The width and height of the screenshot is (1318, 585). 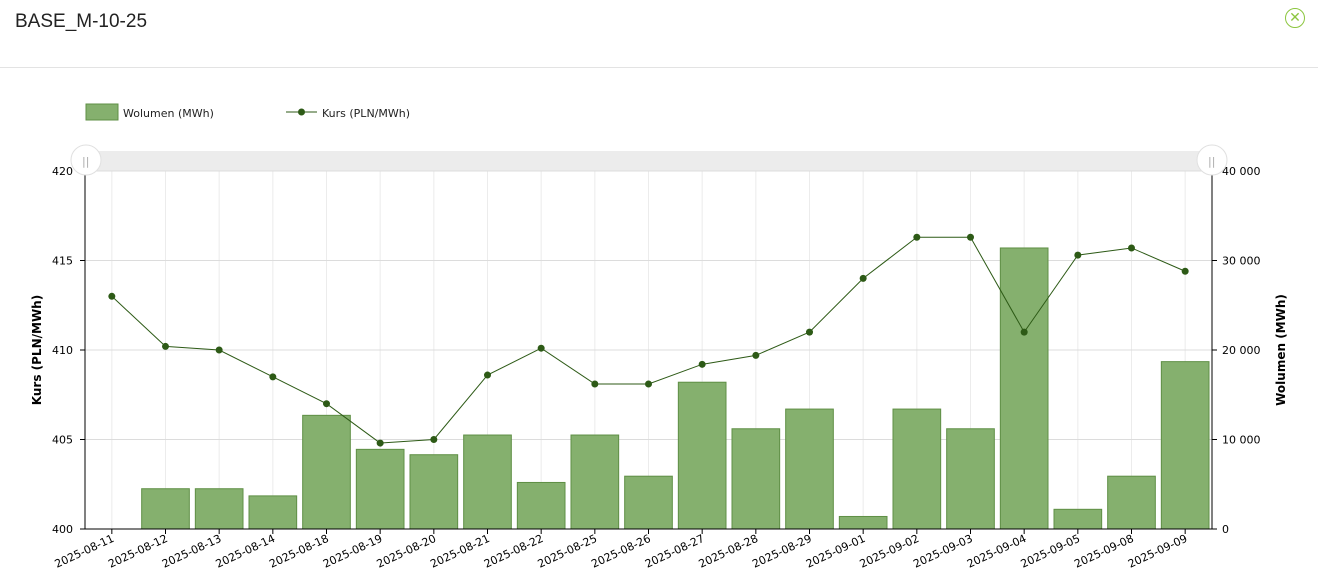 I want to click on x-tick-label: 2025-08-13, so click(x=191, y=551).